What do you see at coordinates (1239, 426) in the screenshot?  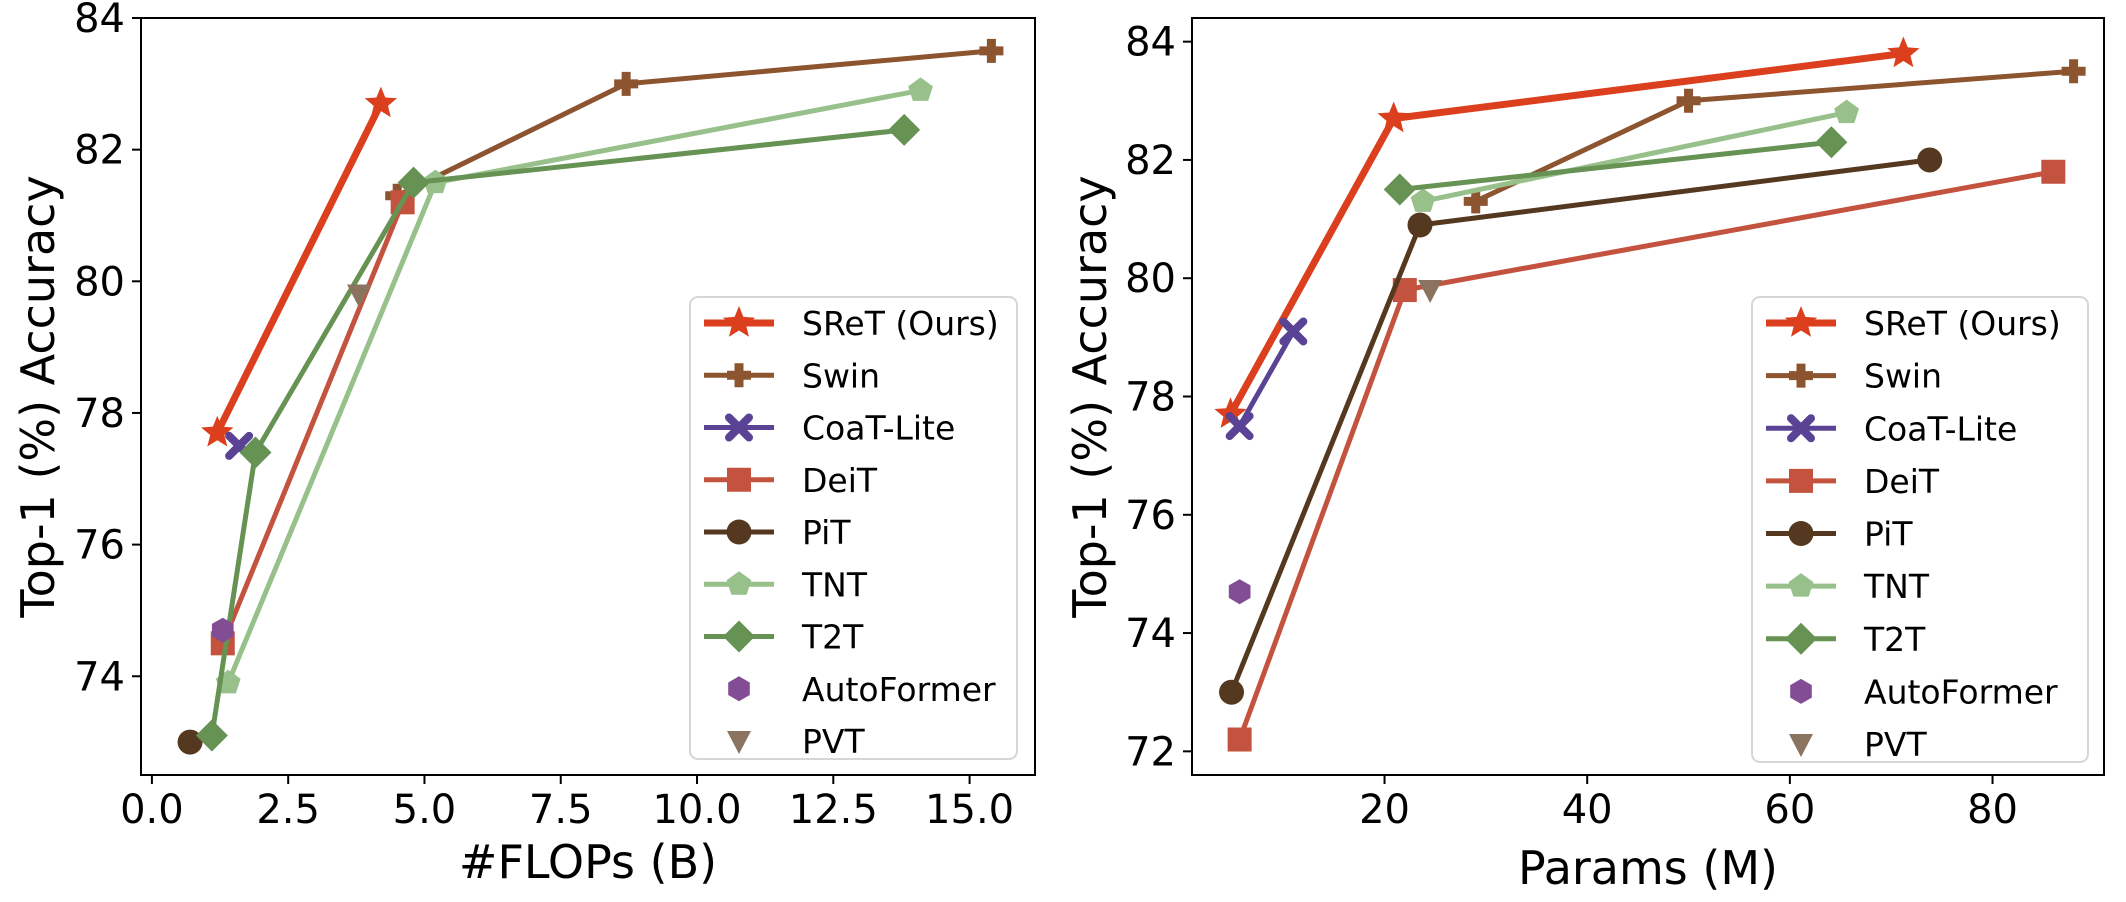 I see `data-point-coat` at bounding box center [1239, 426].